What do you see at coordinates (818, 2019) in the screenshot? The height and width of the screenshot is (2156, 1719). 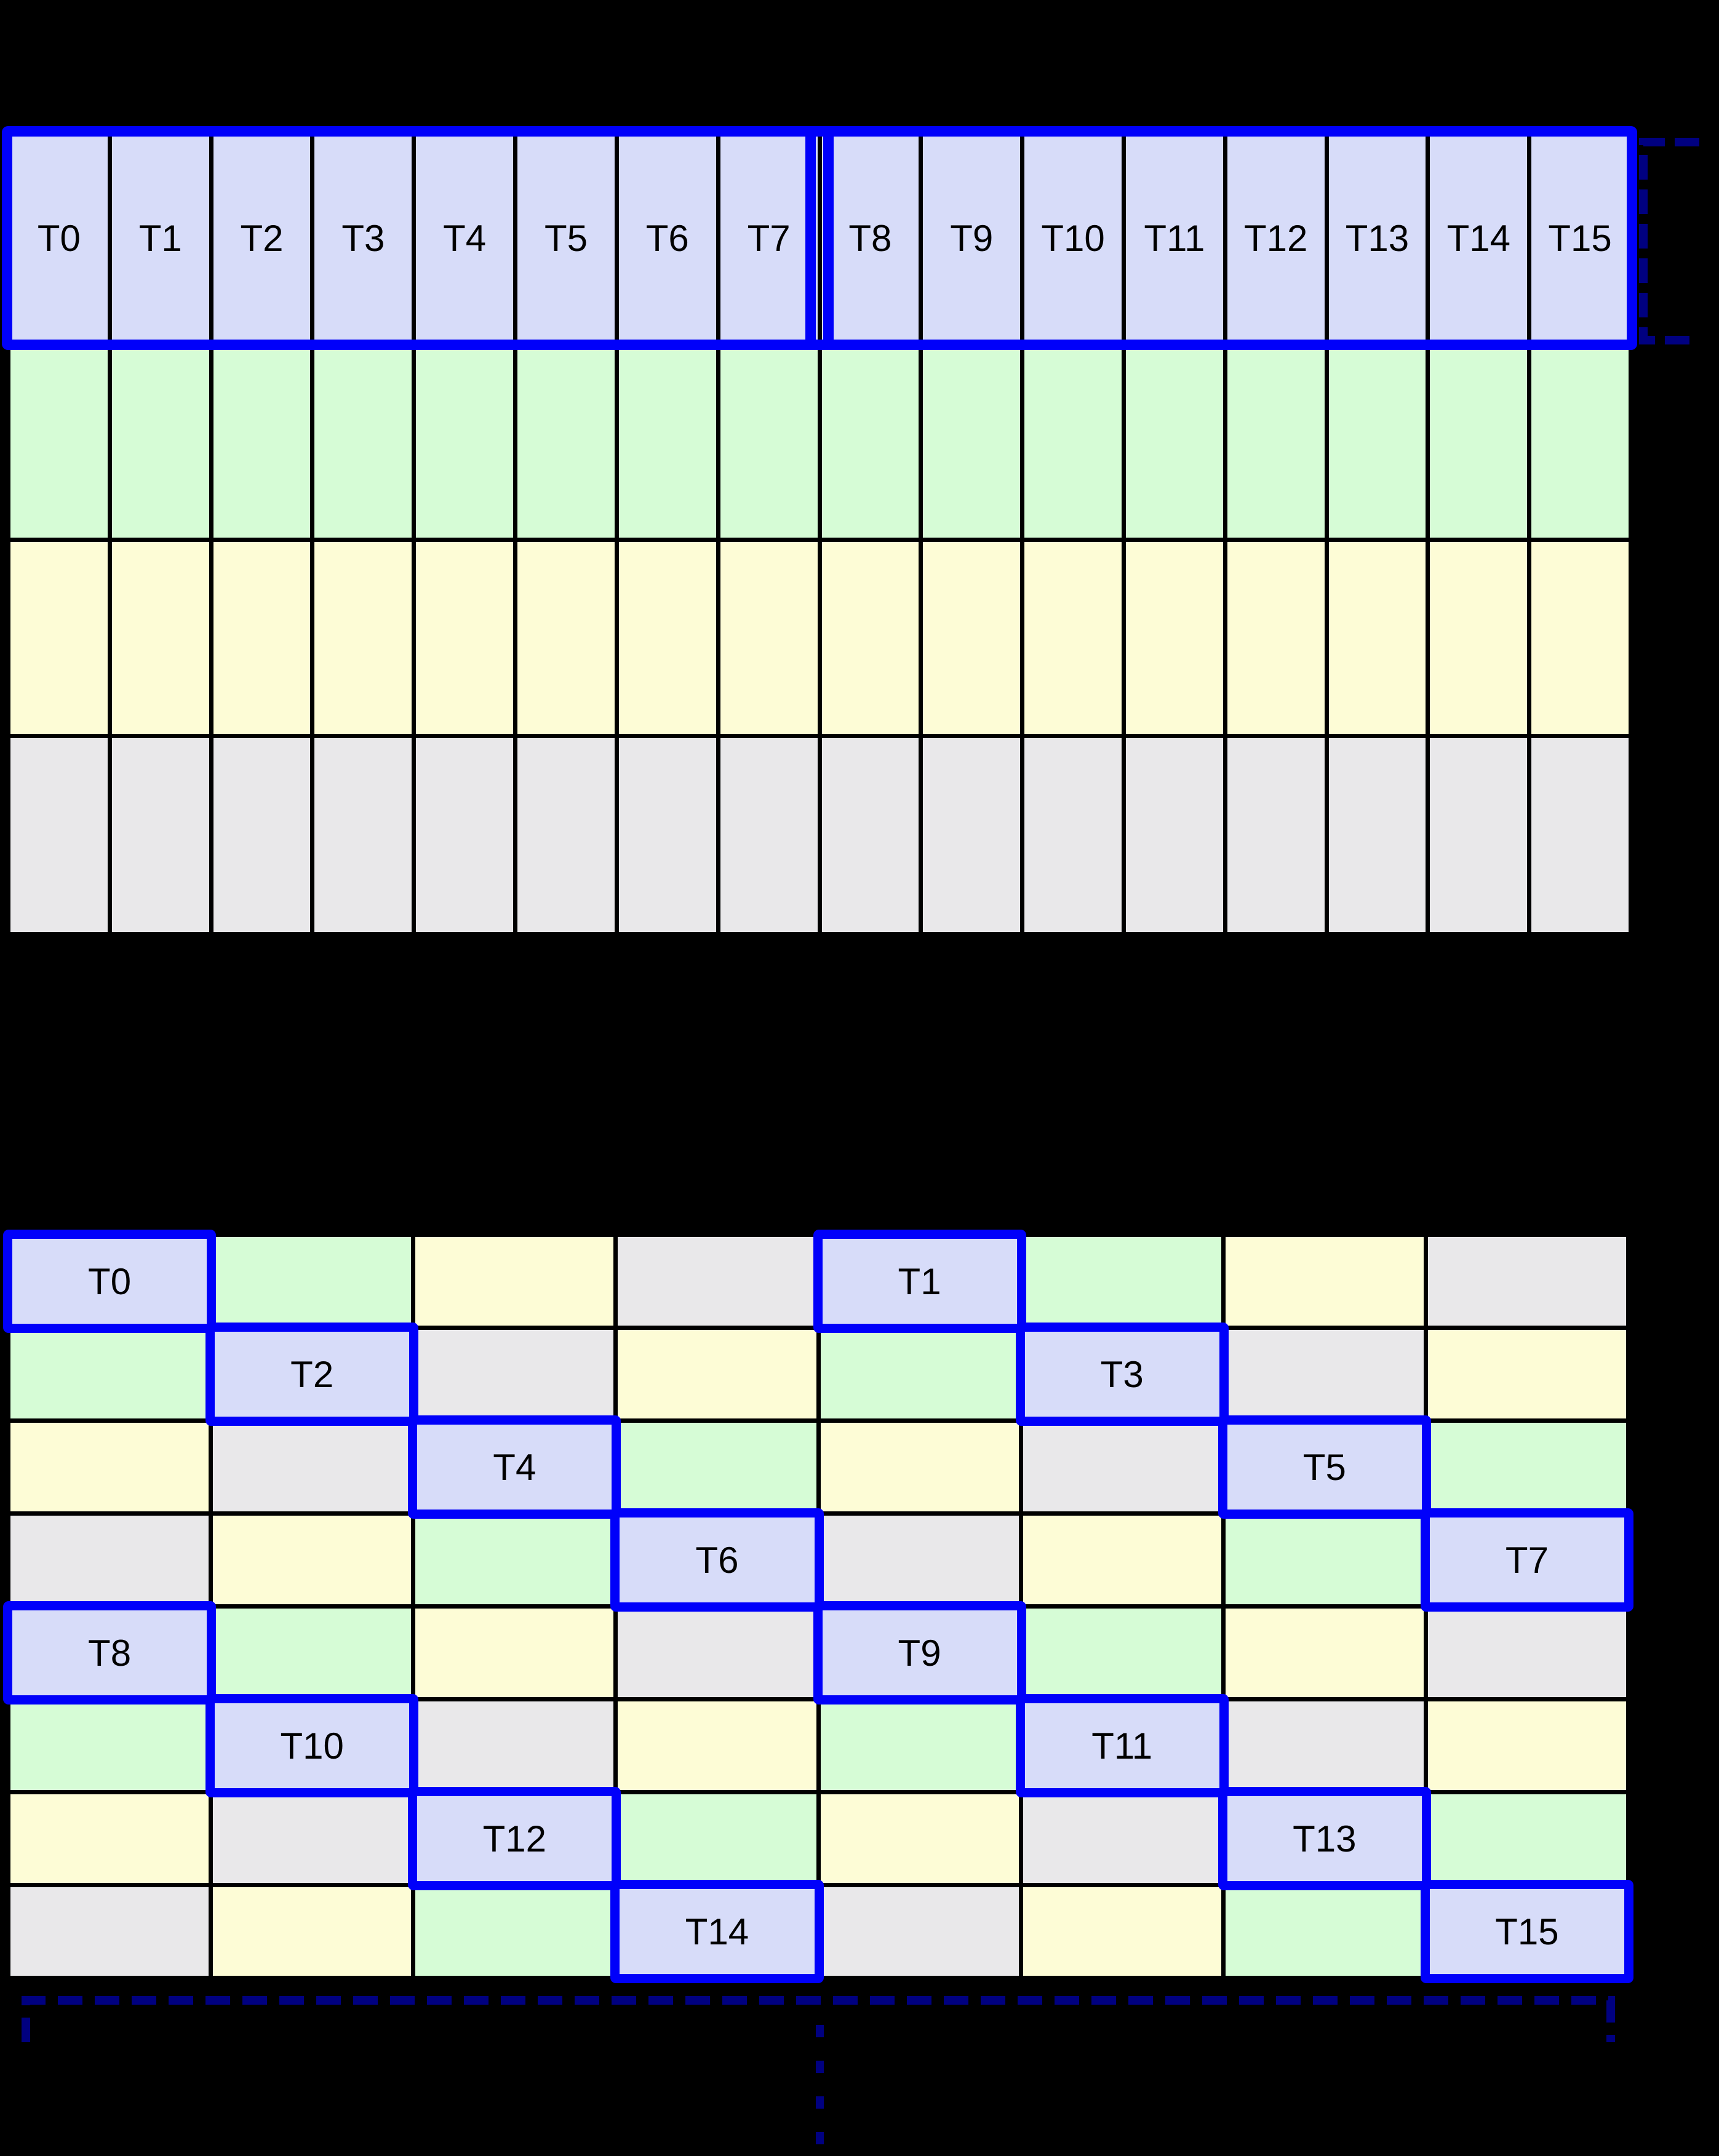 I see `grid-width-underbrace-icon` at bounding box center [818, 2019].